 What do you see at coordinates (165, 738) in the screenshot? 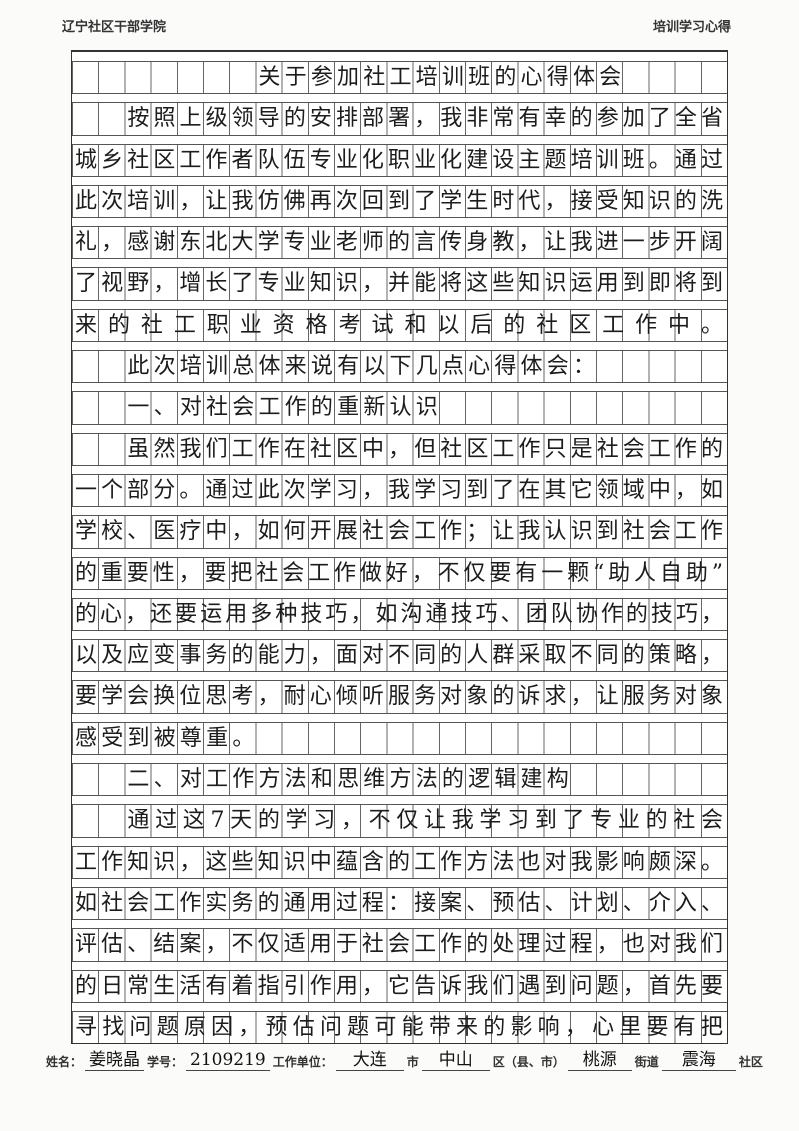
I see `handwritten-line: 感受到被尊重。` at bounding box center [165, 738].